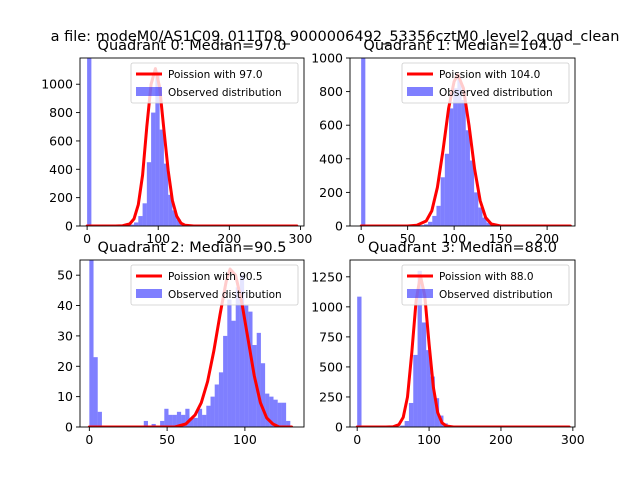  Describe the element at coordinates (462, 46) in the screenshot. I see `panel-title: Quadrant 1: Median=104.0` at that location.